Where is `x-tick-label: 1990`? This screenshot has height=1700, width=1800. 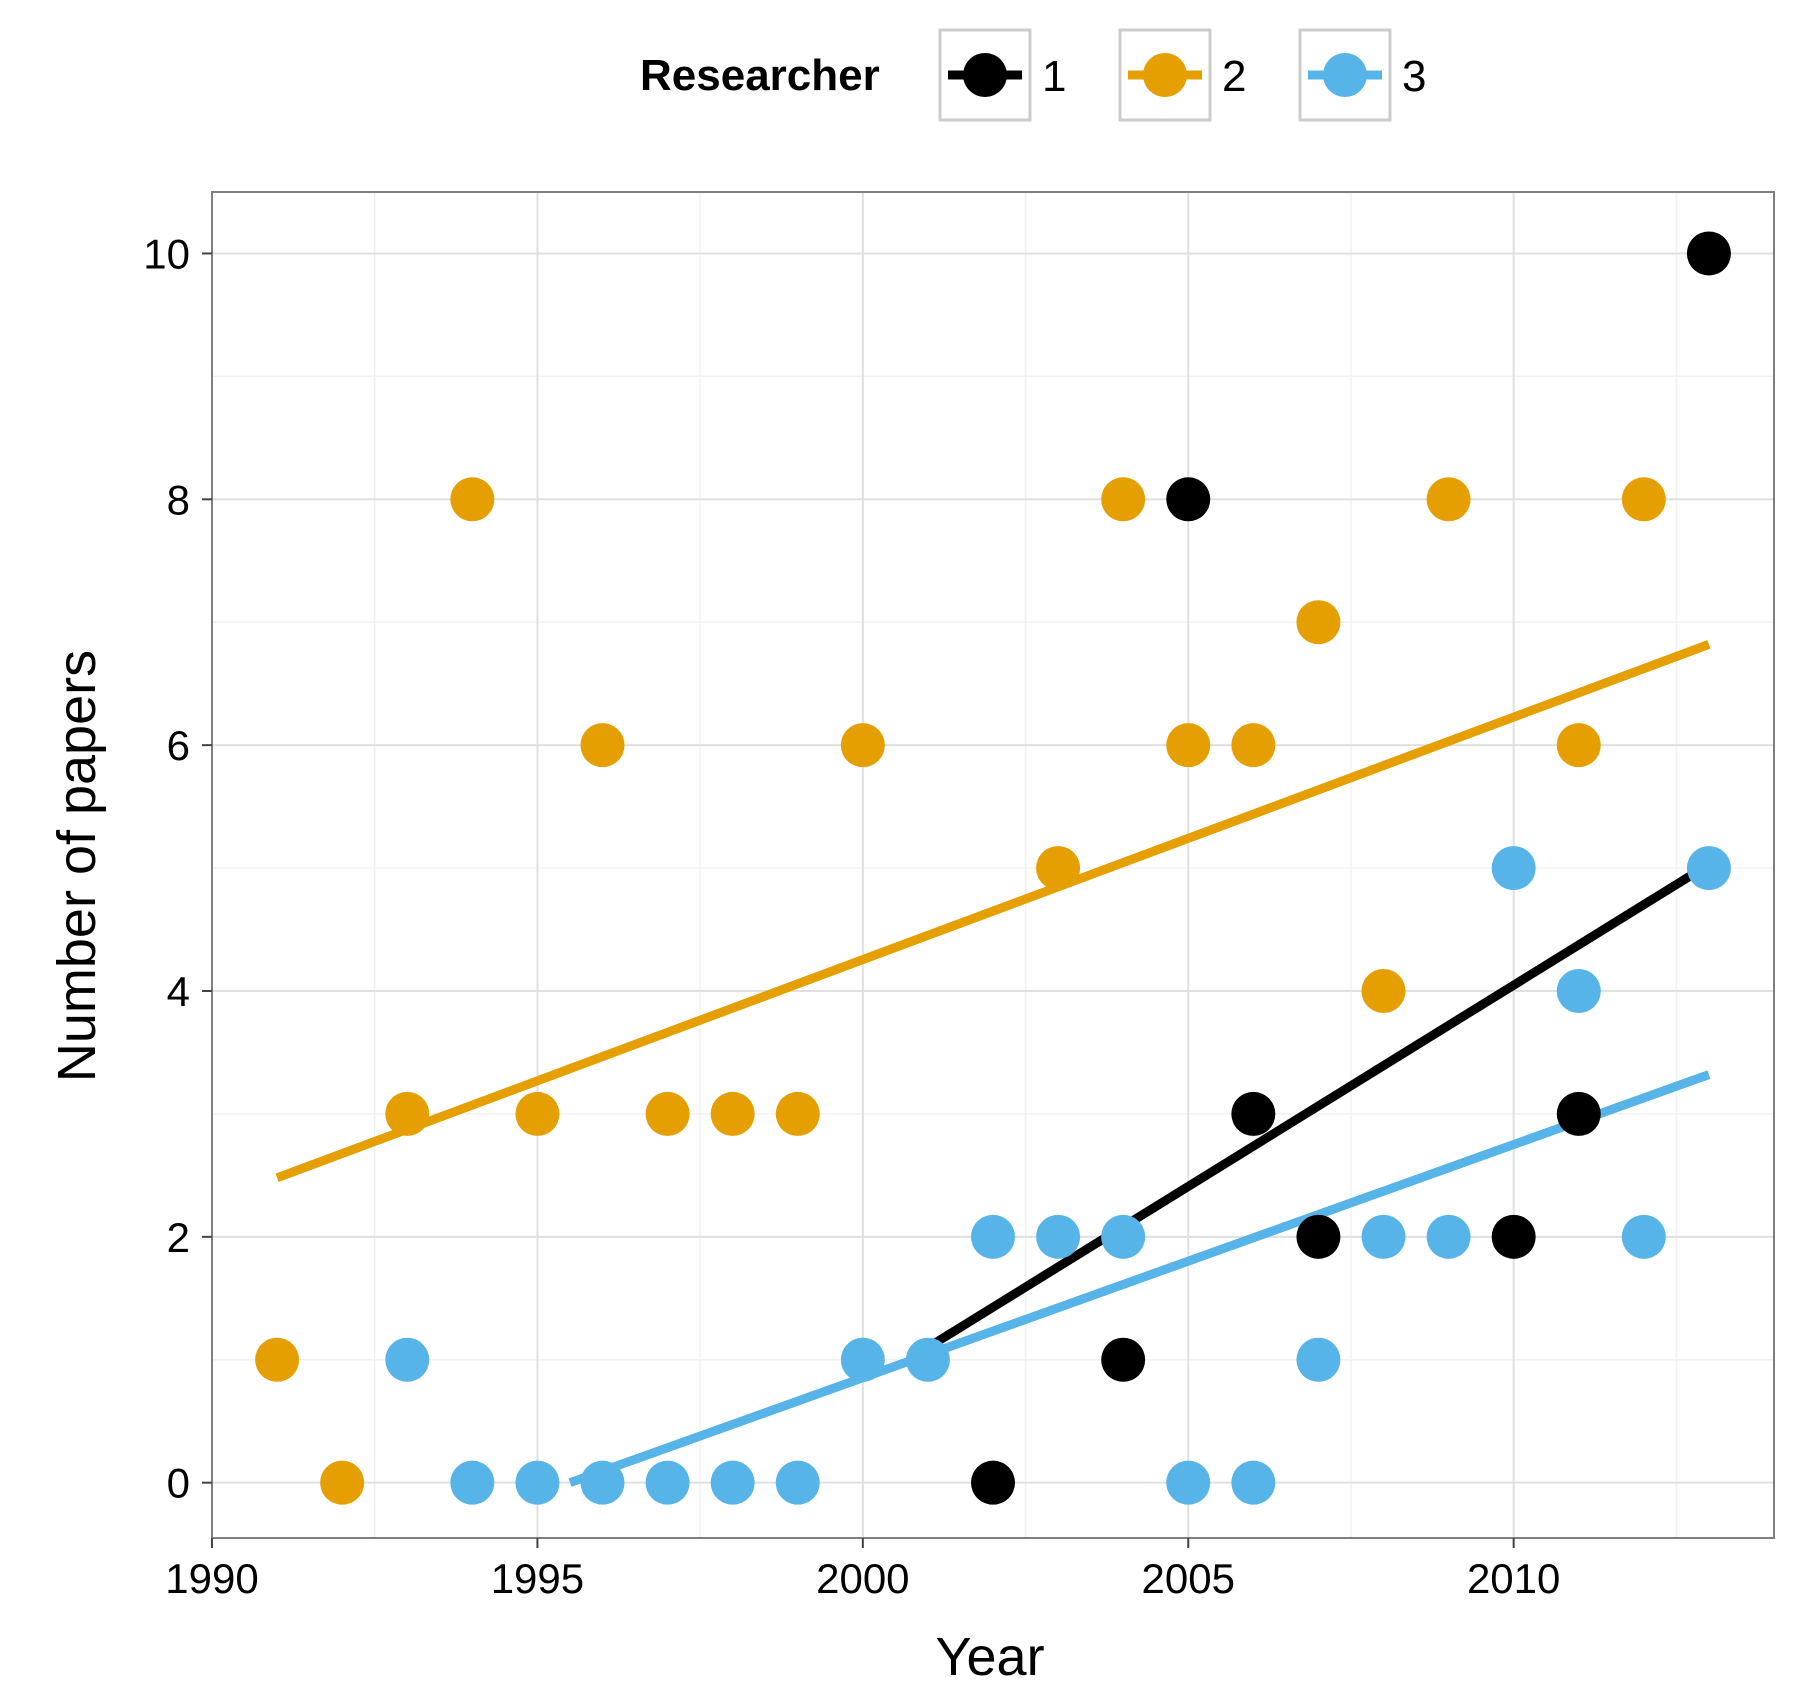
x-tick-label: 1990 is located at coordinates (211, 1578).